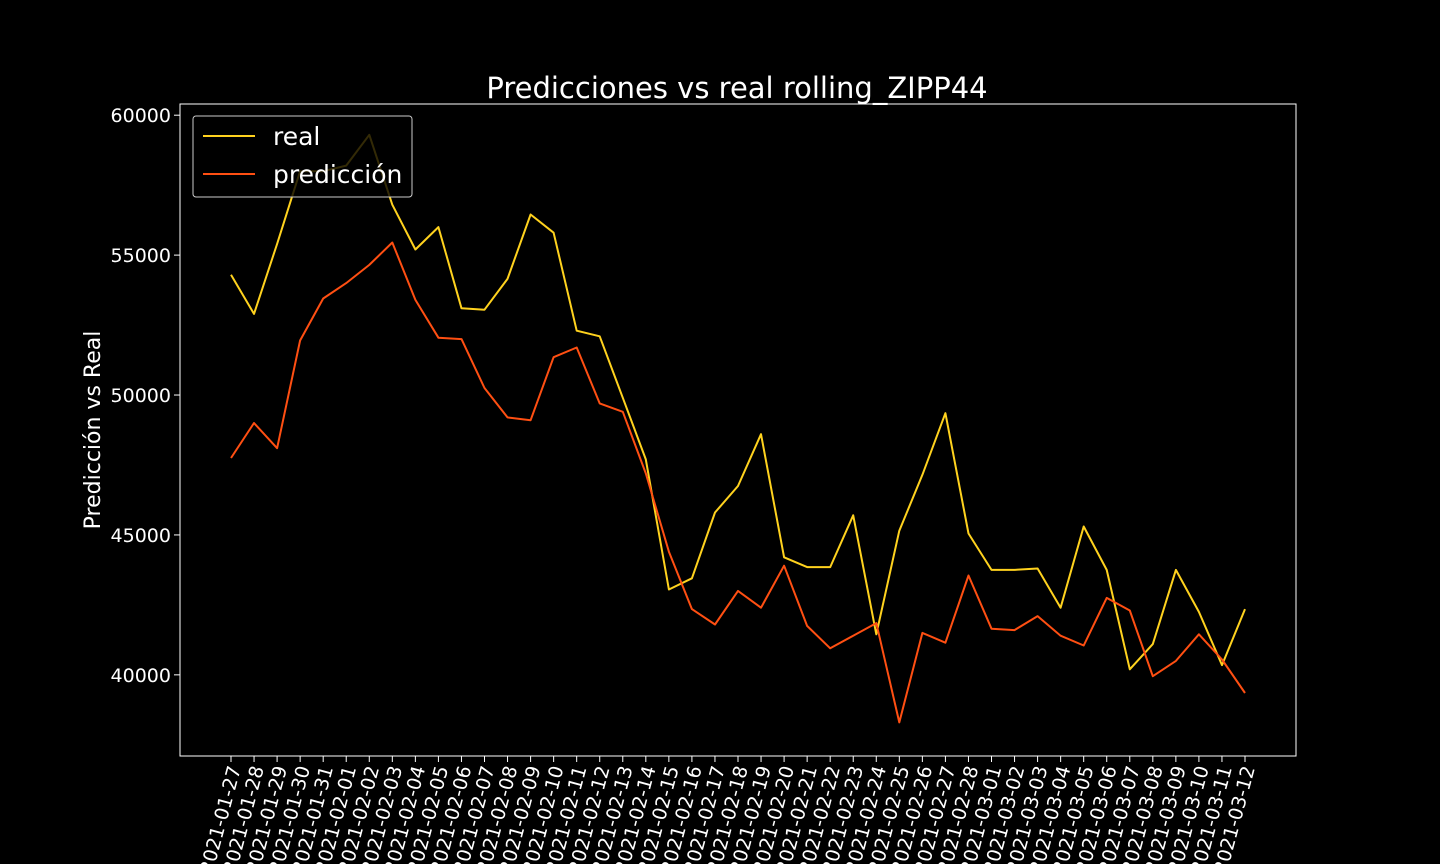 The width and height of the screenshot is (1440, 864). Describe the element at coordinates (141, 116) in the screenshot. I see `y-tick-label: 60000` at that location.